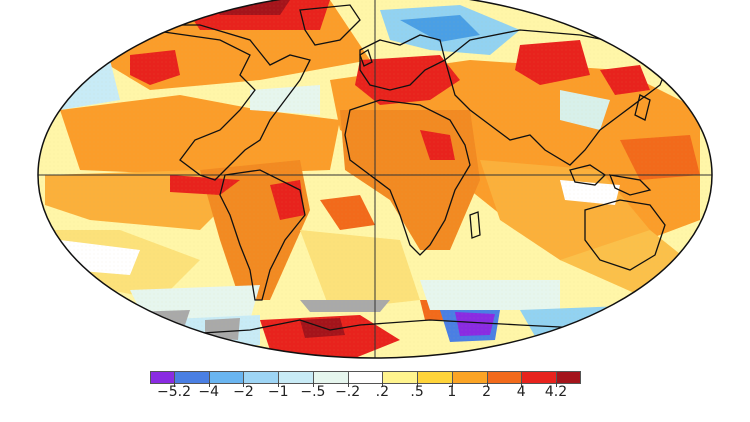 This screenshot has width=750, height=422. Describe the element at coordinates (521, 392) in the screenshot. I see `legend-tick-label: 4` at that location.